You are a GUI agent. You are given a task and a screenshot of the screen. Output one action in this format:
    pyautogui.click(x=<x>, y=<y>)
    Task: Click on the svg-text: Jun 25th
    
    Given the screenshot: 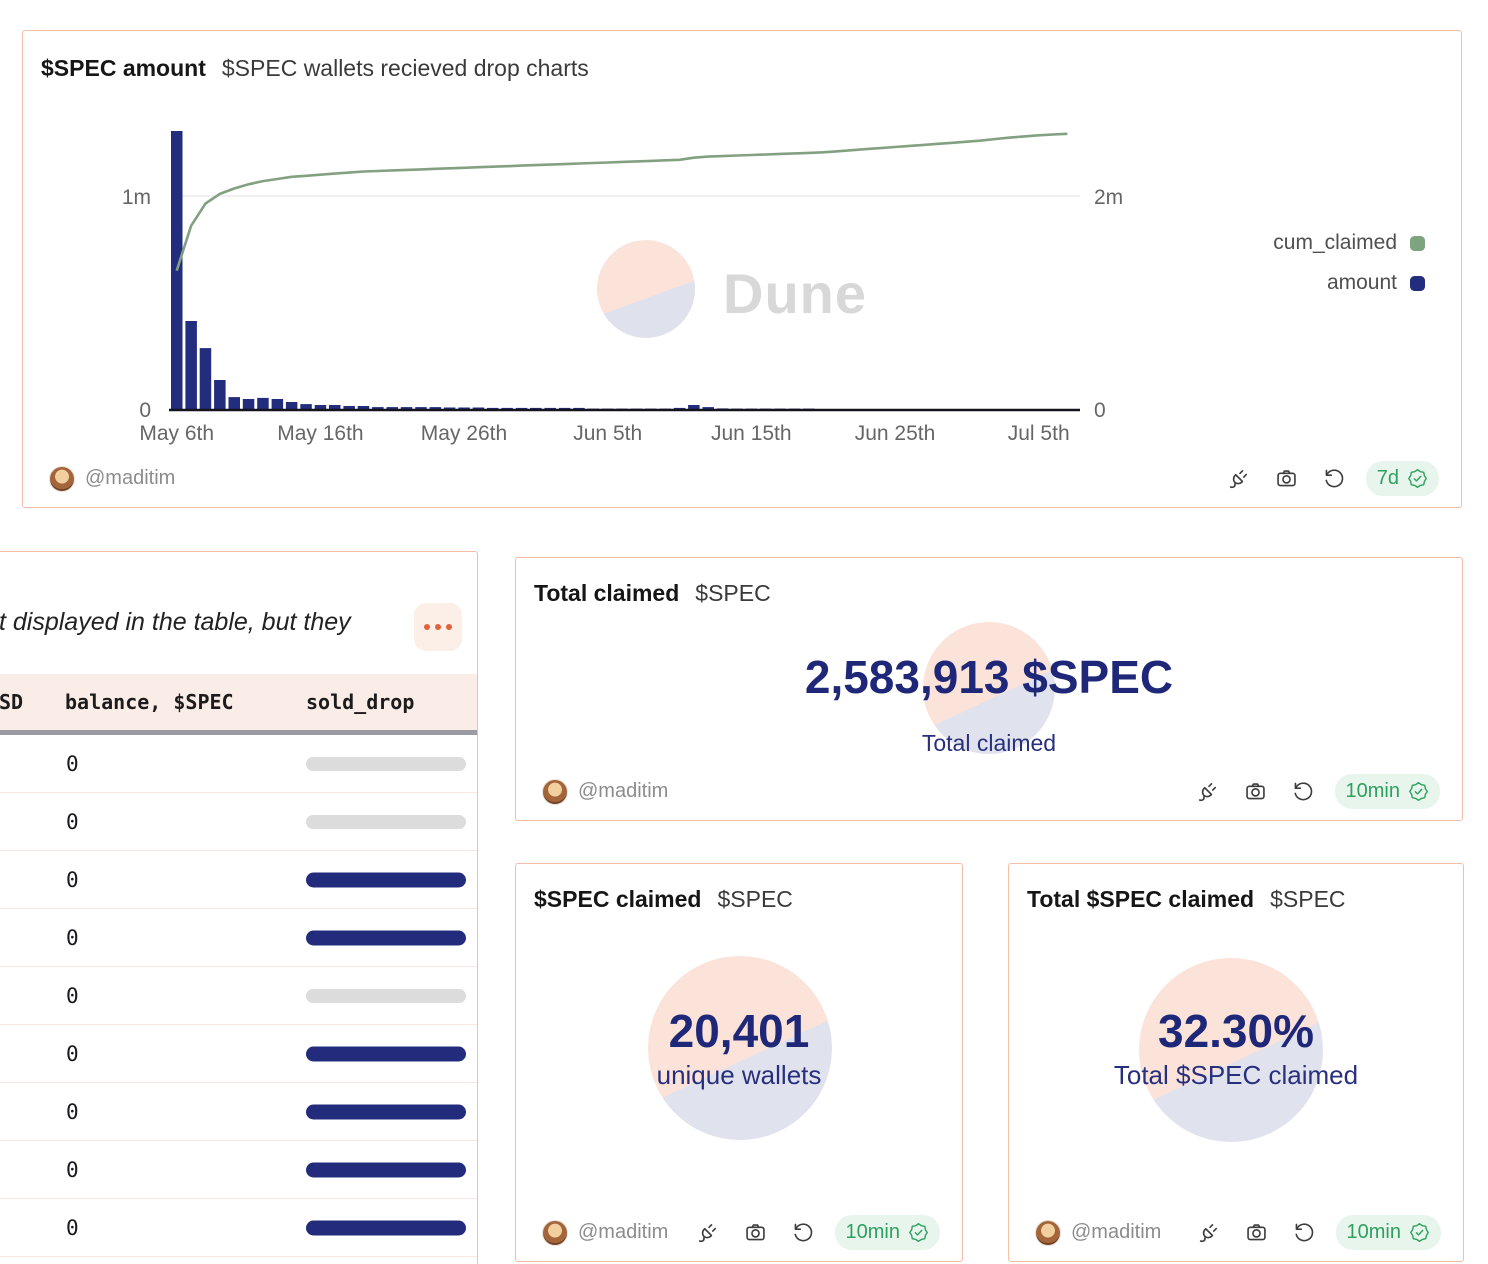 What is the action you would take?
    pyautogui.click(x=895, y=433)
    